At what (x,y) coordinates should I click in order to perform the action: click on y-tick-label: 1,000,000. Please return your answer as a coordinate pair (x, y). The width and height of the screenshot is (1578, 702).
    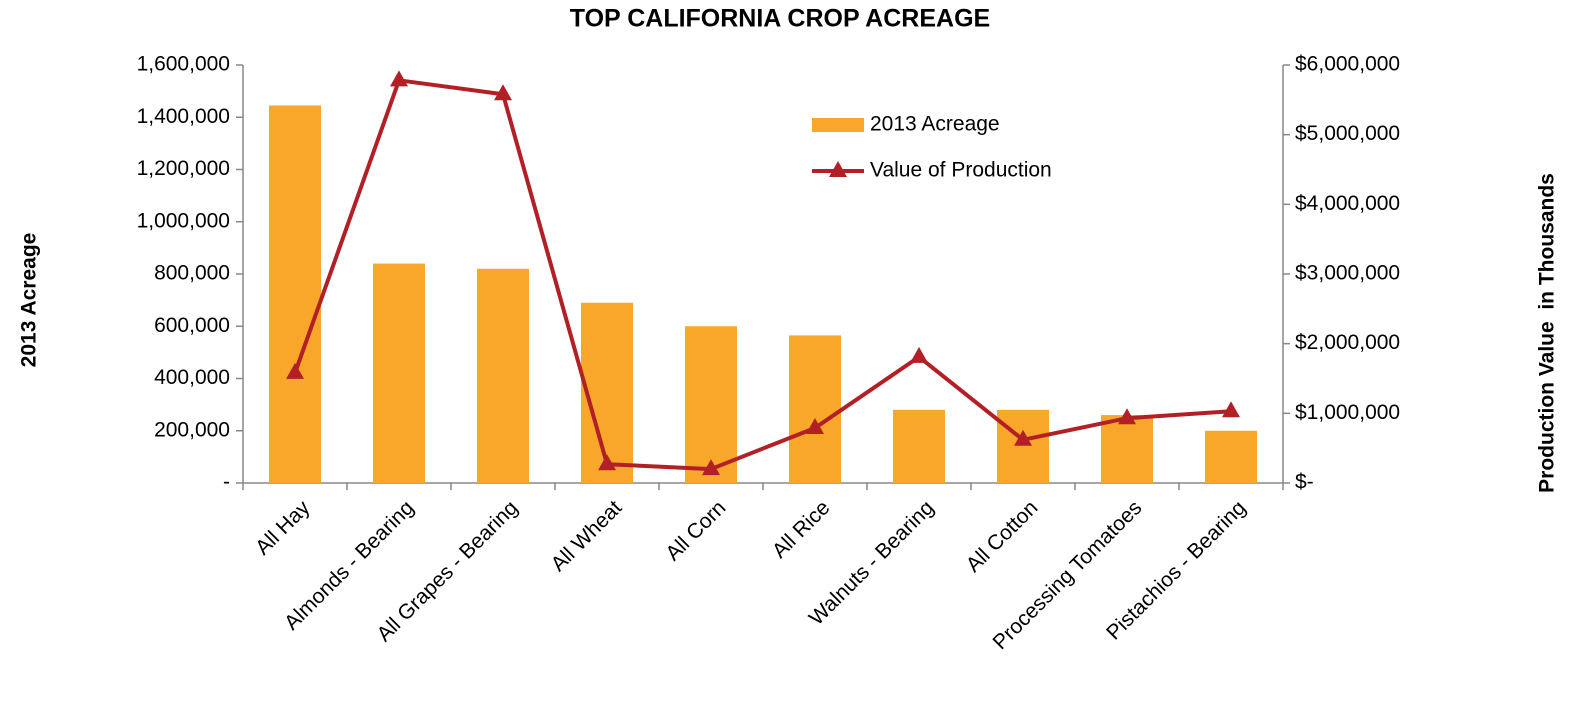
    Looking at the image, I should click on (183, 220).